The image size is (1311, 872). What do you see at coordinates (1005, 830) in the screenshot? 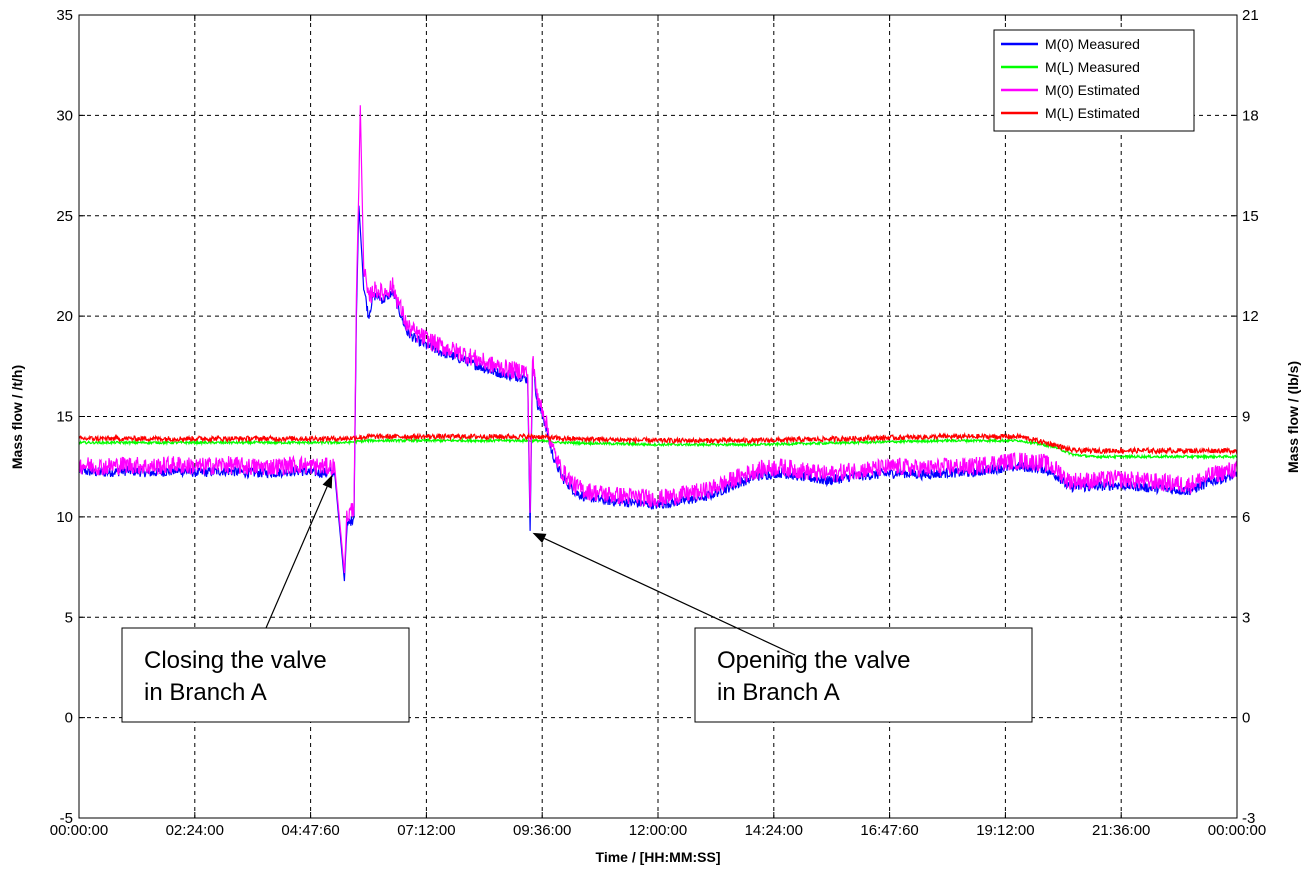
I see `x-tick-label: 19:12:00` at bounding box center [1005, 830].